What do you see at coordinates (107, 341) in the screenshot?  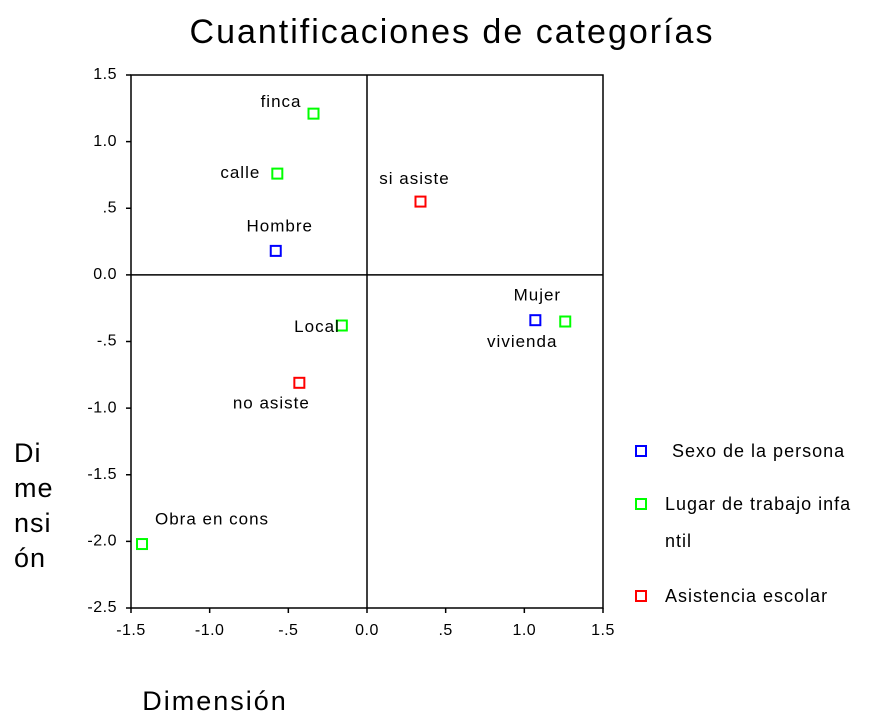 I see `y-tick-label: -.5` at bounding box center [107, 341].